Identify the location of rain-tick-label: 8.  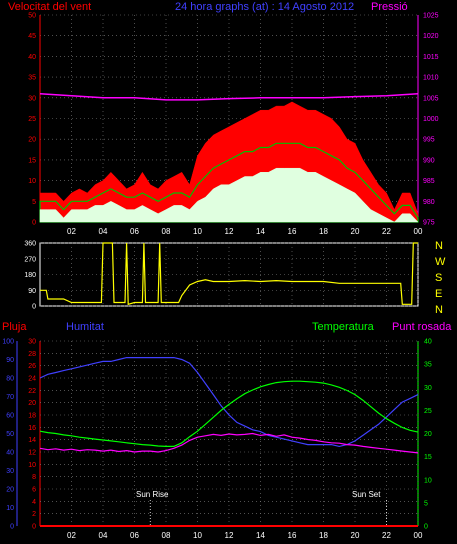
(34, 477).